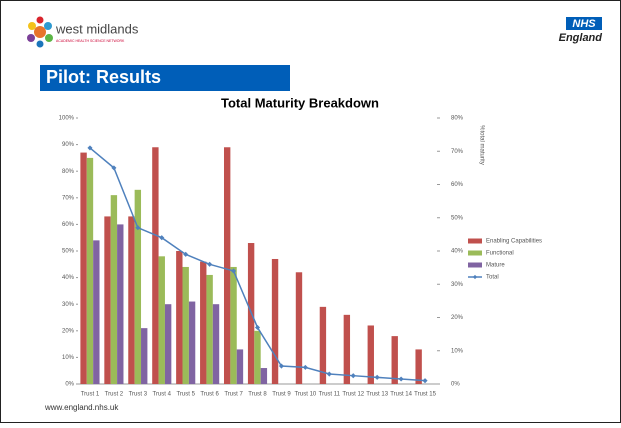 The height and width of the screenshot is (428, 621). Describe the element at coordinates (81, 407) in the screenshot. I see `footer: www.england.nhs.uk` at that location.